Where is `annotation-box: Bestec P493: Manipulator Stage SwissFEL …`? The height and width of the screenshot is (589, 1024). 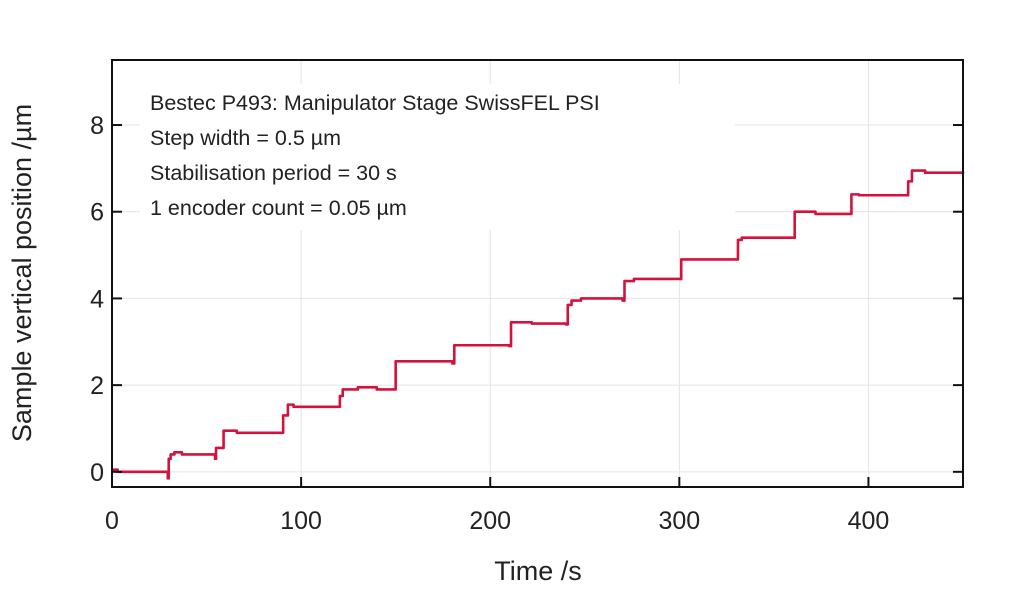
annotation-box: Bestec P493: Manipulator Stage SwissFEL … is located at coordinates (437, 157).